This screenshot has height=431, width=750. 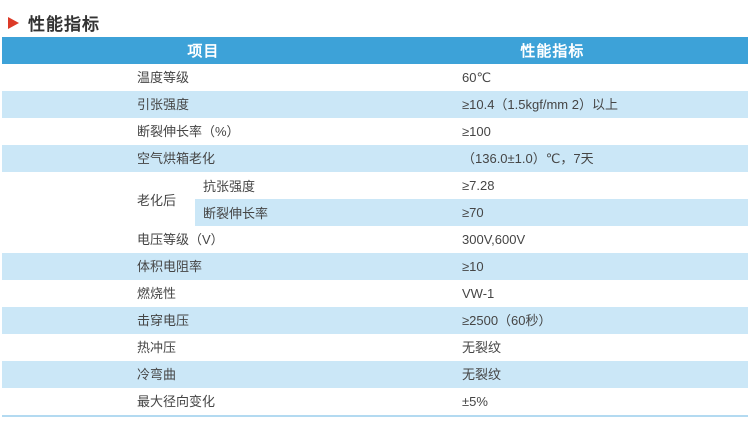 I want to click on table-row: 温度等级 60℃, so click(x=375, y=77).